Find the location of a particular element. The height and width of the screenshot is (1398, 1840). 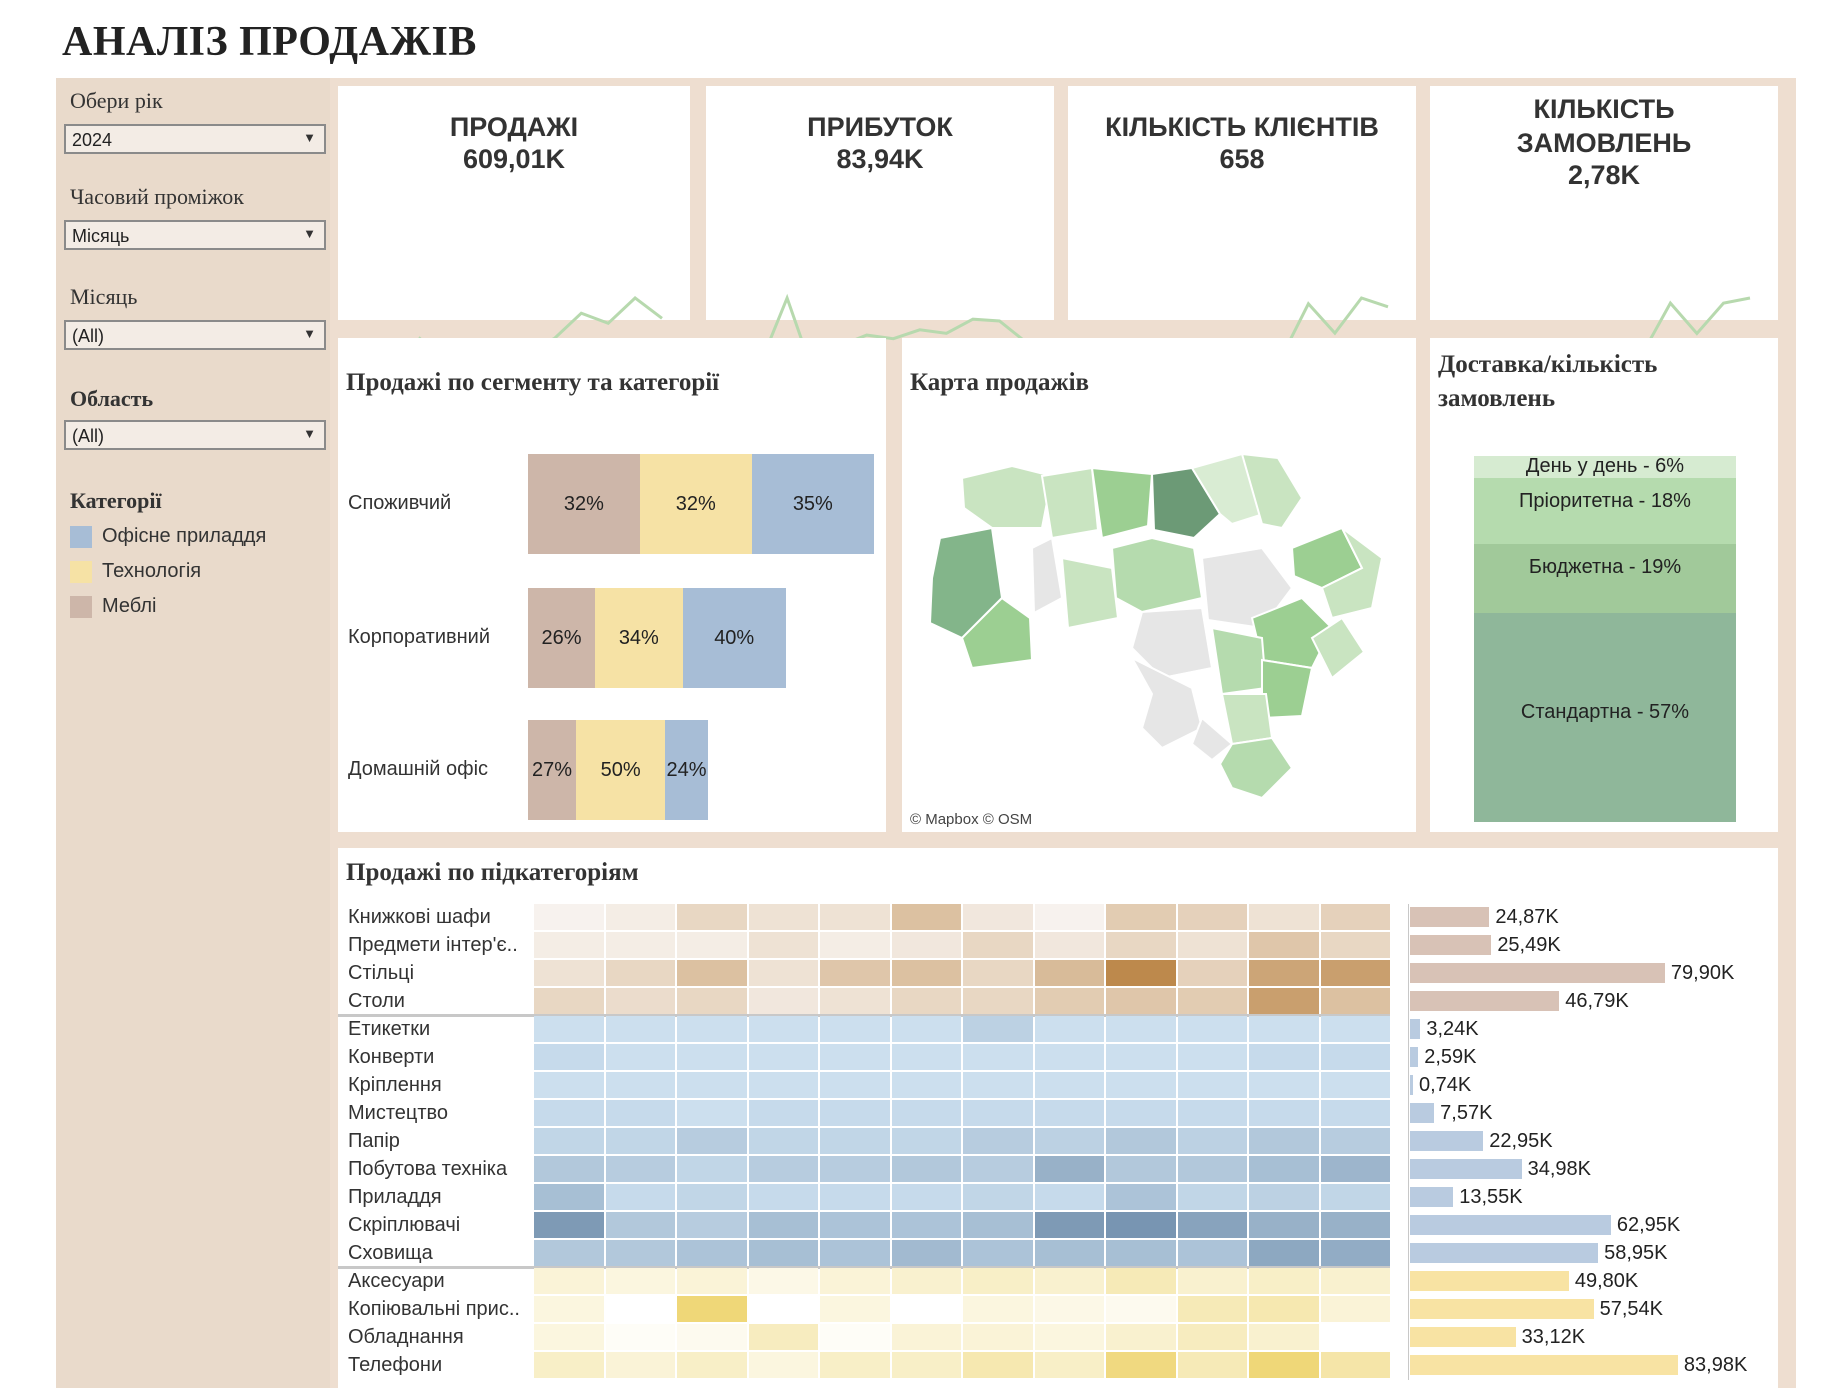

segment-bar-part: 50% is located at coordinates (621, 770).